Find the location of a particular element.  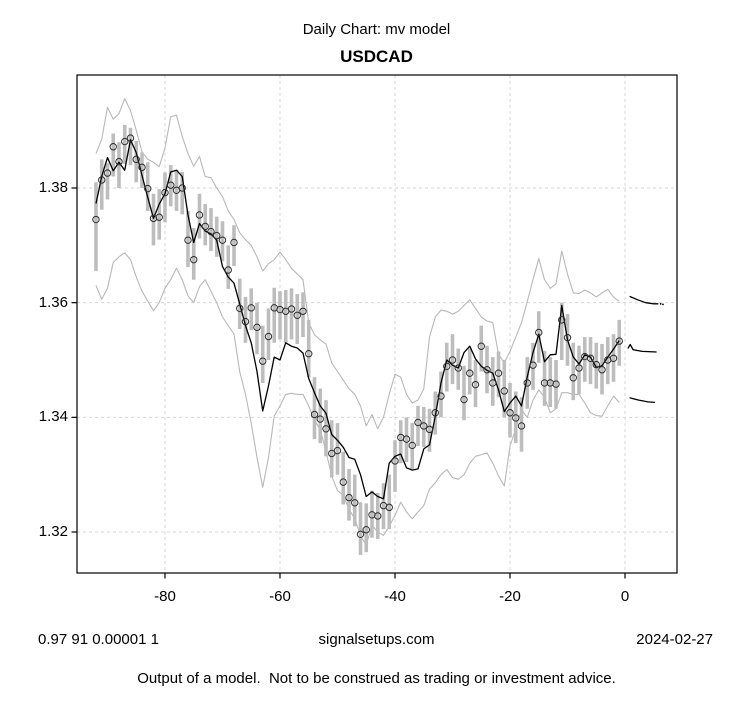

y-axis-tick-label: 1.36 is located at coordinates (53, 302).